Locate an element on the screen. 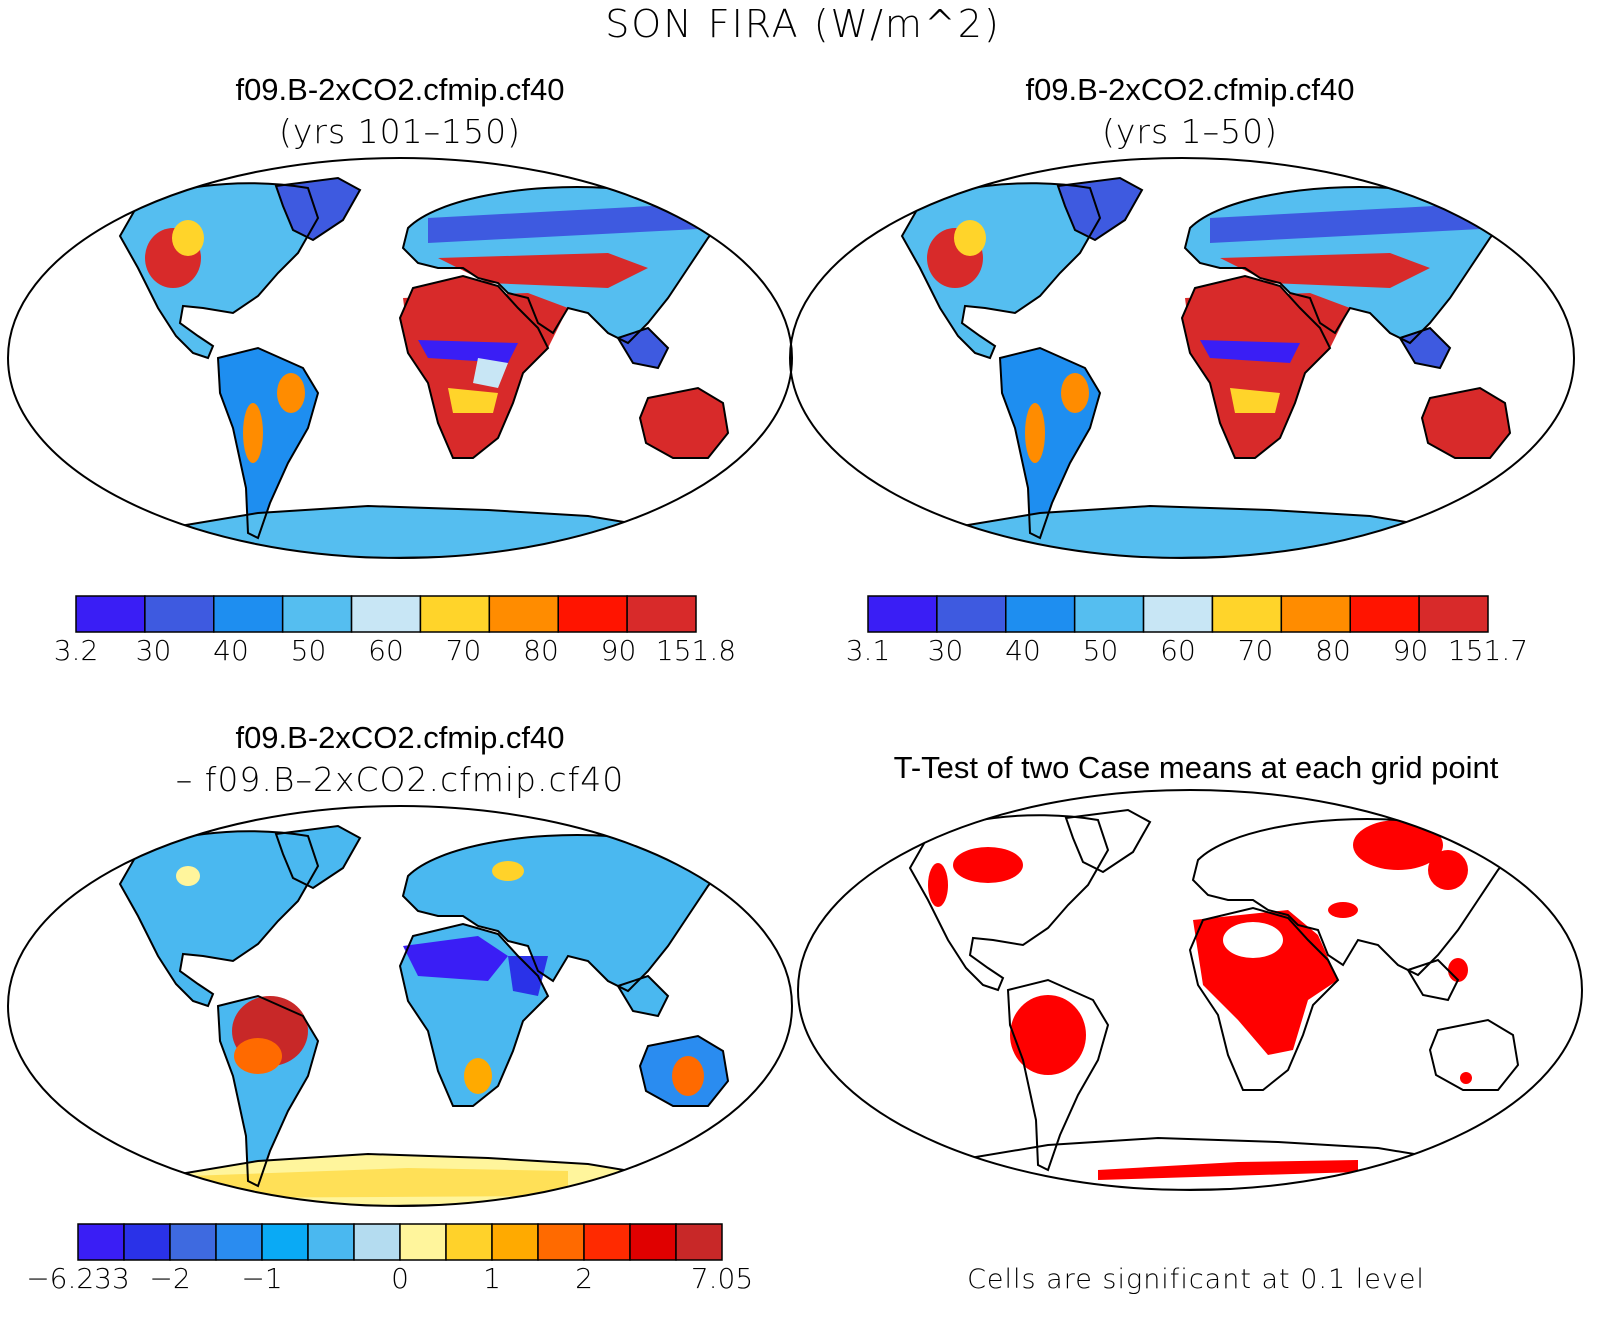 Image resolution: width=1606 pixels, height=1327 pixels. panel-3-map is located at coordinates (400, 1006).